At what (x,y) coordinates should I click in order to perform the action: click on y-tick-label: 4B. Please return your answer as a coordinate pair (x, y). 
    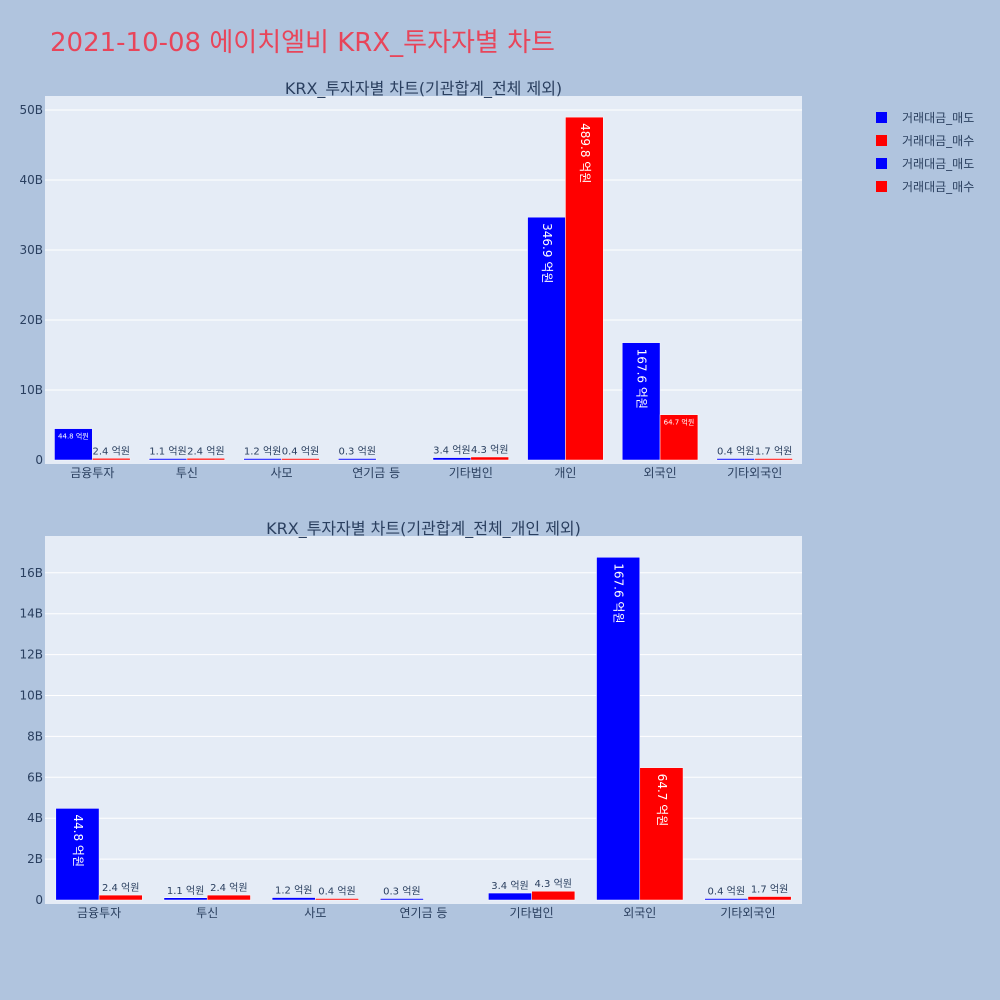
    Looking at the image, I should click on (35, 818).